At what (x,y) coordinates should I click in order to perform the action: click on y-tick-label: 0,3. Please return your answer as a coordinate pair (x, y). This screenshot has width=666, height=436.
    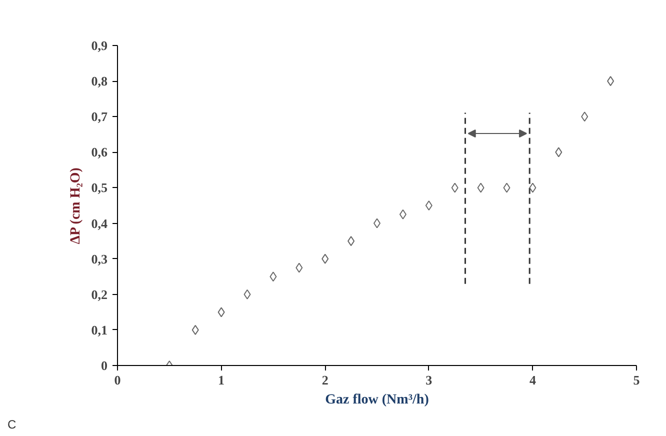
    Looking at the image, I should click on (99, 258).